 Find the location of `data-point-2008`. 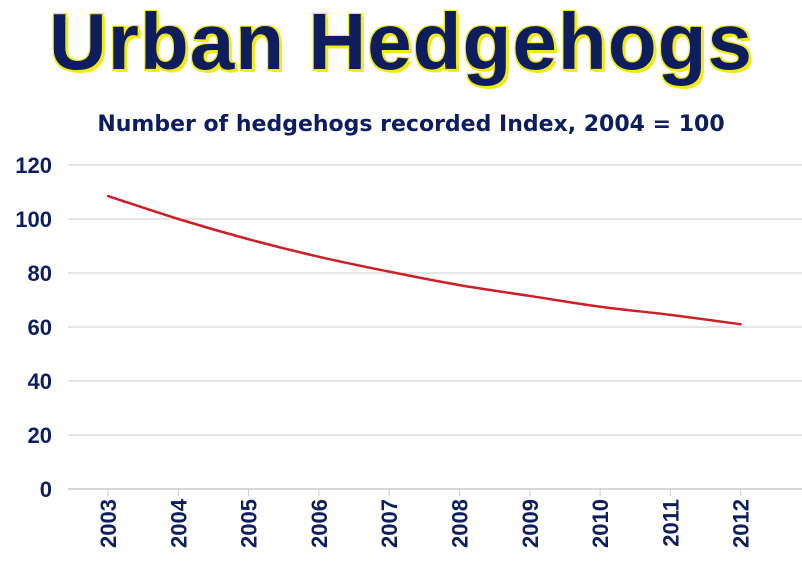

data-point-2008 is located at coordinates (459, 285).